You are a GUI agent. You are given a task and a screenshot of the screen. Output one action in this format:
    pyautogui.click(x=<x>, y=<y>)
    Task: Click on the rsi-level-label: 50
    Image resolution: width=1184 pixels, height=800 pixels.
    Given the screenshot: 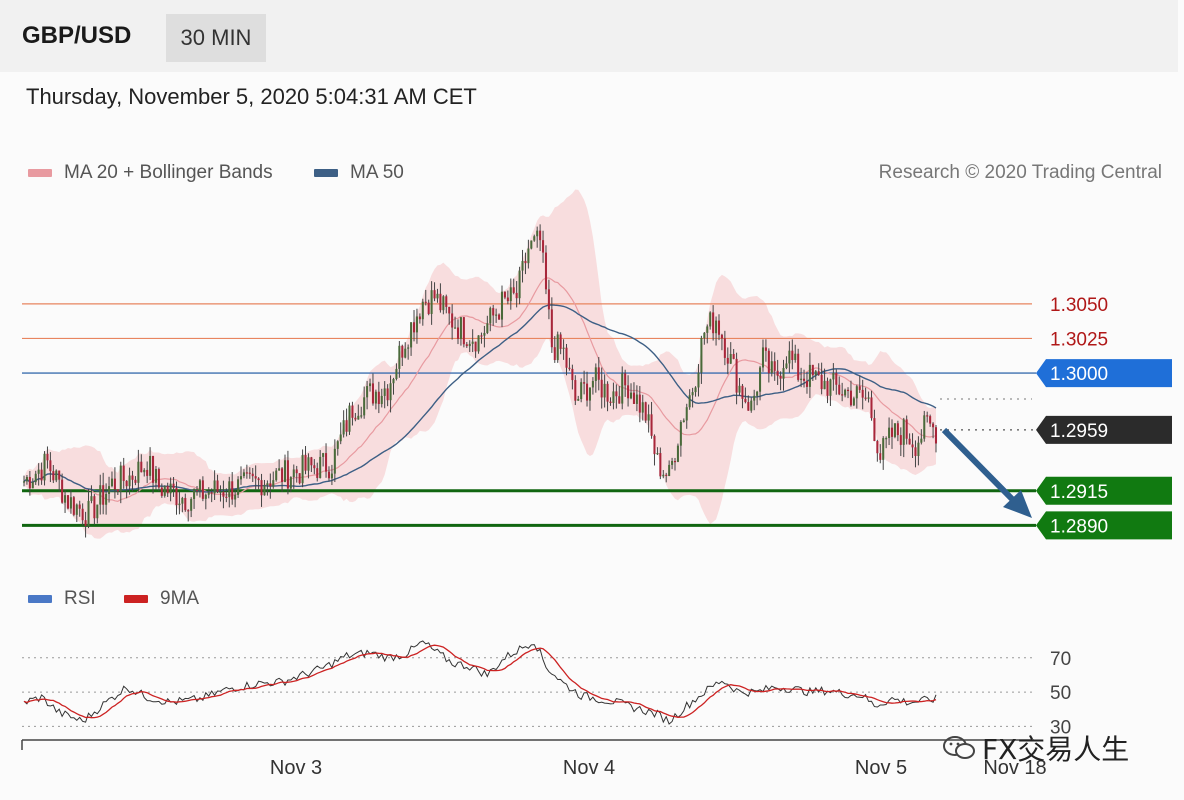 What is the action you would take?
    pyautogui.click(x=1060, y=693)
    